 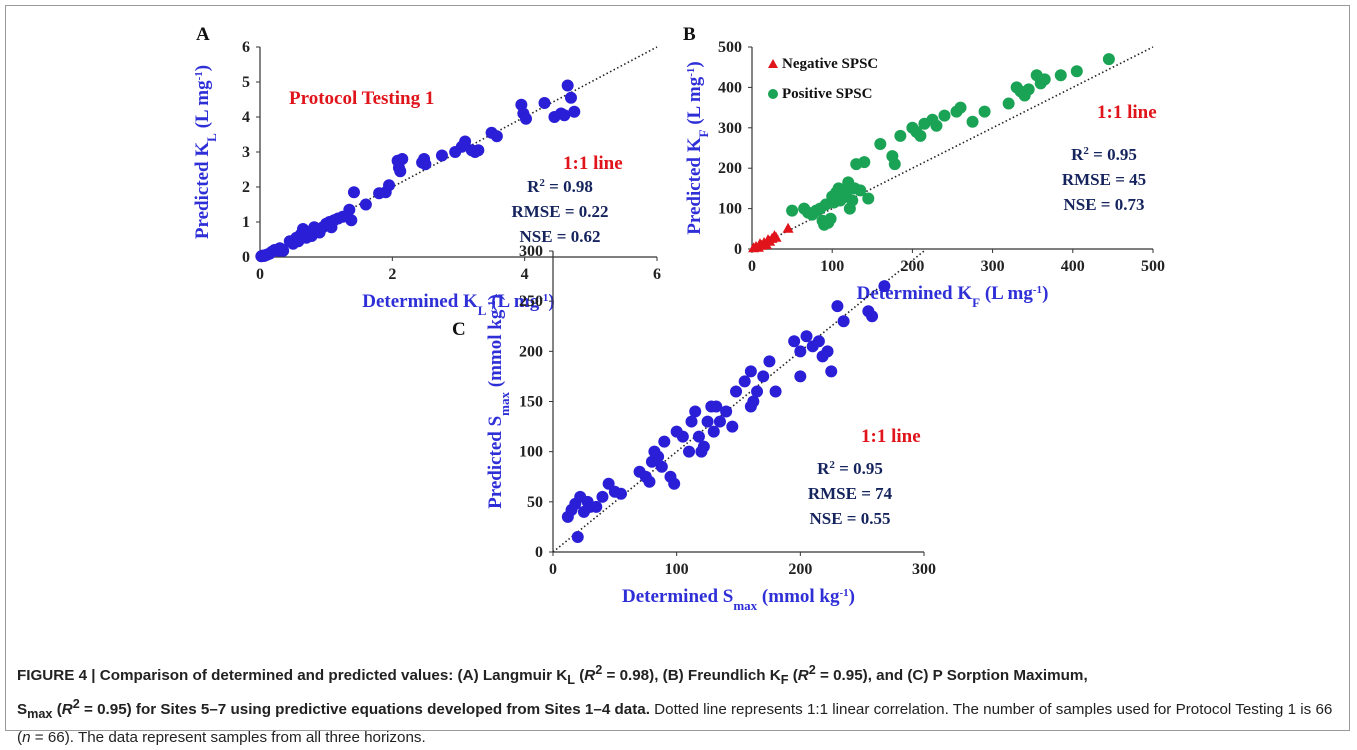 What do you see at coordinates (849, 518) in the screenshot?
I see `stat-nse: NSE = 0.55` at bounding box center [849, 518].